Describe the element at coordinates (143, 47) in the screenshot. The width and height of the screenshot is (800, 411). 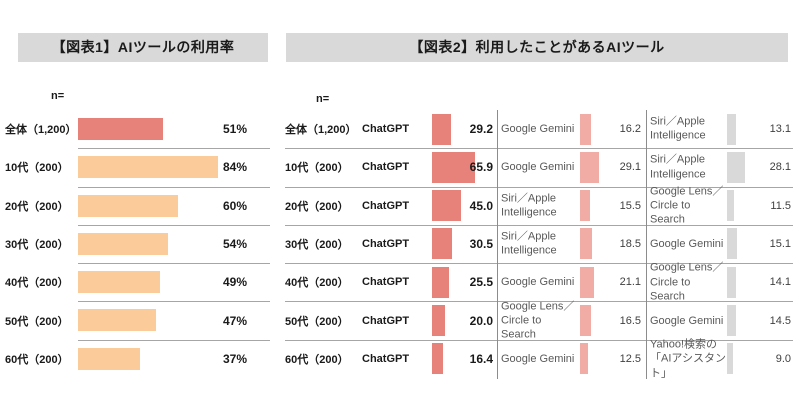
I see `figure1-title: 【図表1】AIツールの利用率` at that location.